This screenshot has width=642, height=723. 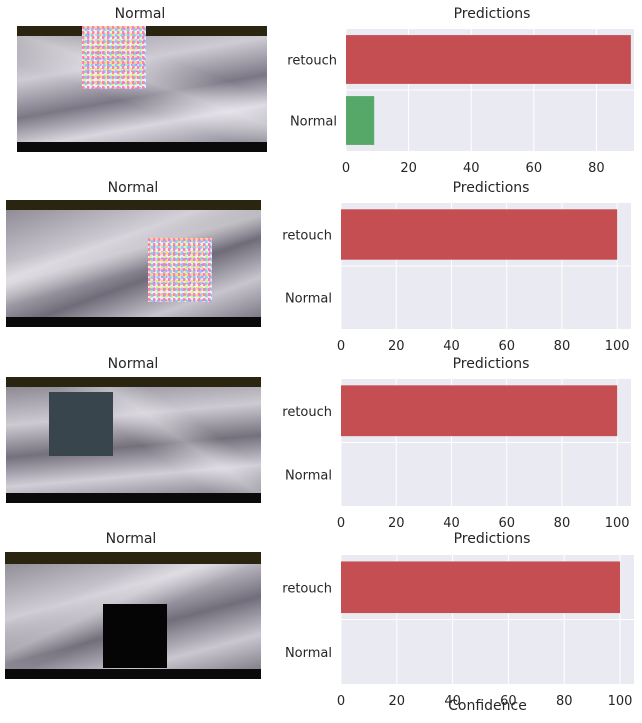 What do you see at coordinates (460, 102) in the screenshot?
I see `predictions-chart: 020406080retouchNormalConfidence` at bounding box center [460, 102].